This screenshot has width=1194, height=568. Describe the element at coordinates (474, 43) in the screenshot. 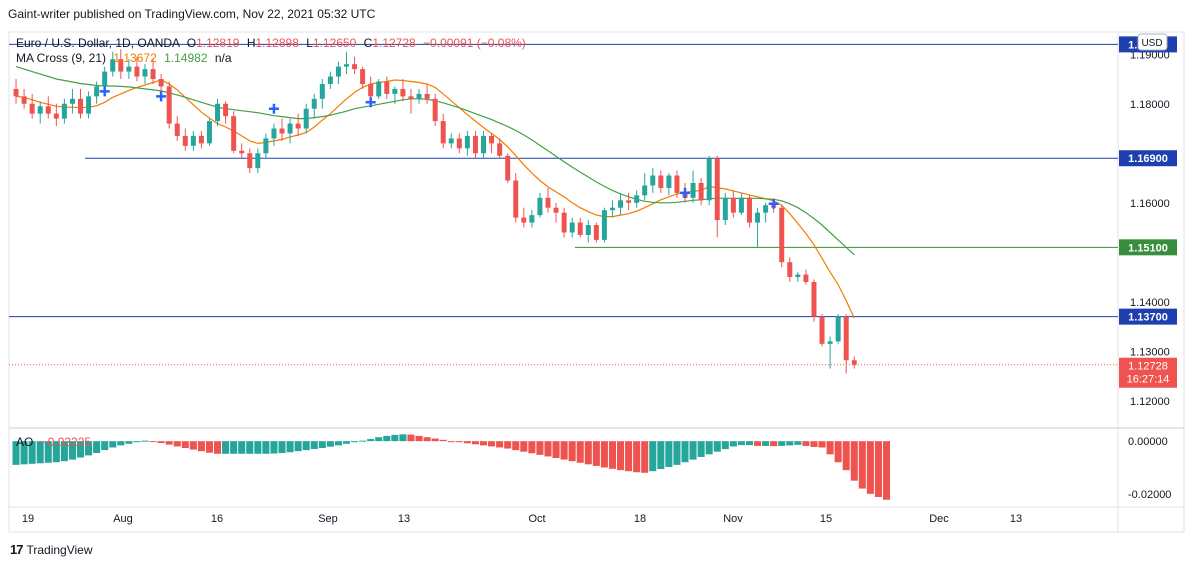

I see `change-value: −0.00091 (−0.08%)` at that location.